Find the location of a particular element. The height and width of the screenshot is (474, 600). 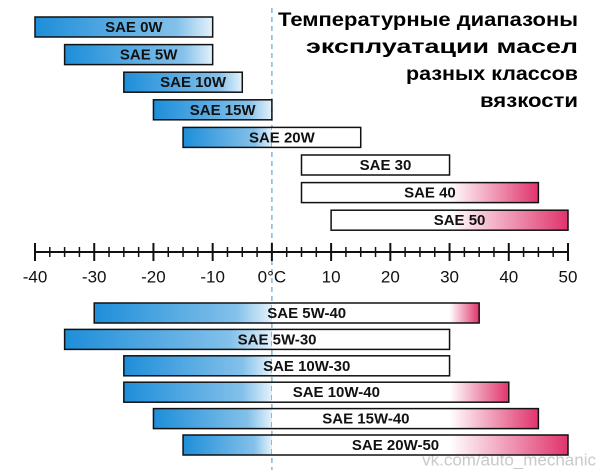

bar-label: SAE 20W-50 is located at coordinates (395, 445).